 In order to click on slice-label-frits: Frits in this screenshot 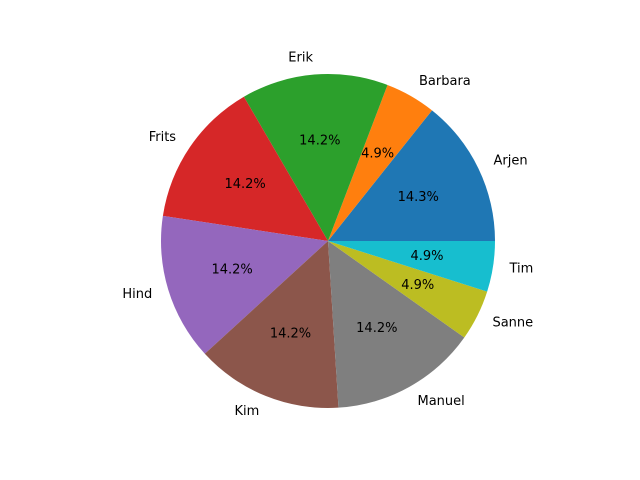, I will do `click(163, 137)`.